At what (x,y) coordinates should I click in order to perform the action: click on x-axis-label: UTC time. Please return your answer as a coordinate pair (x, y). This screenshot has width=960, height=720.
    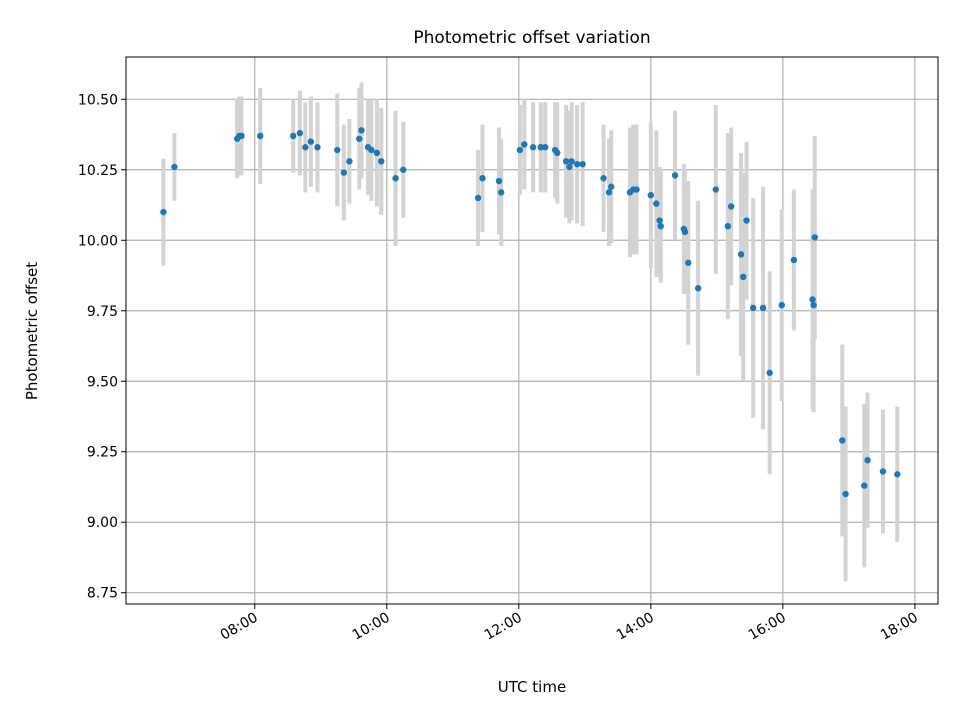
    Looking at the image, I should click on (532, 687).